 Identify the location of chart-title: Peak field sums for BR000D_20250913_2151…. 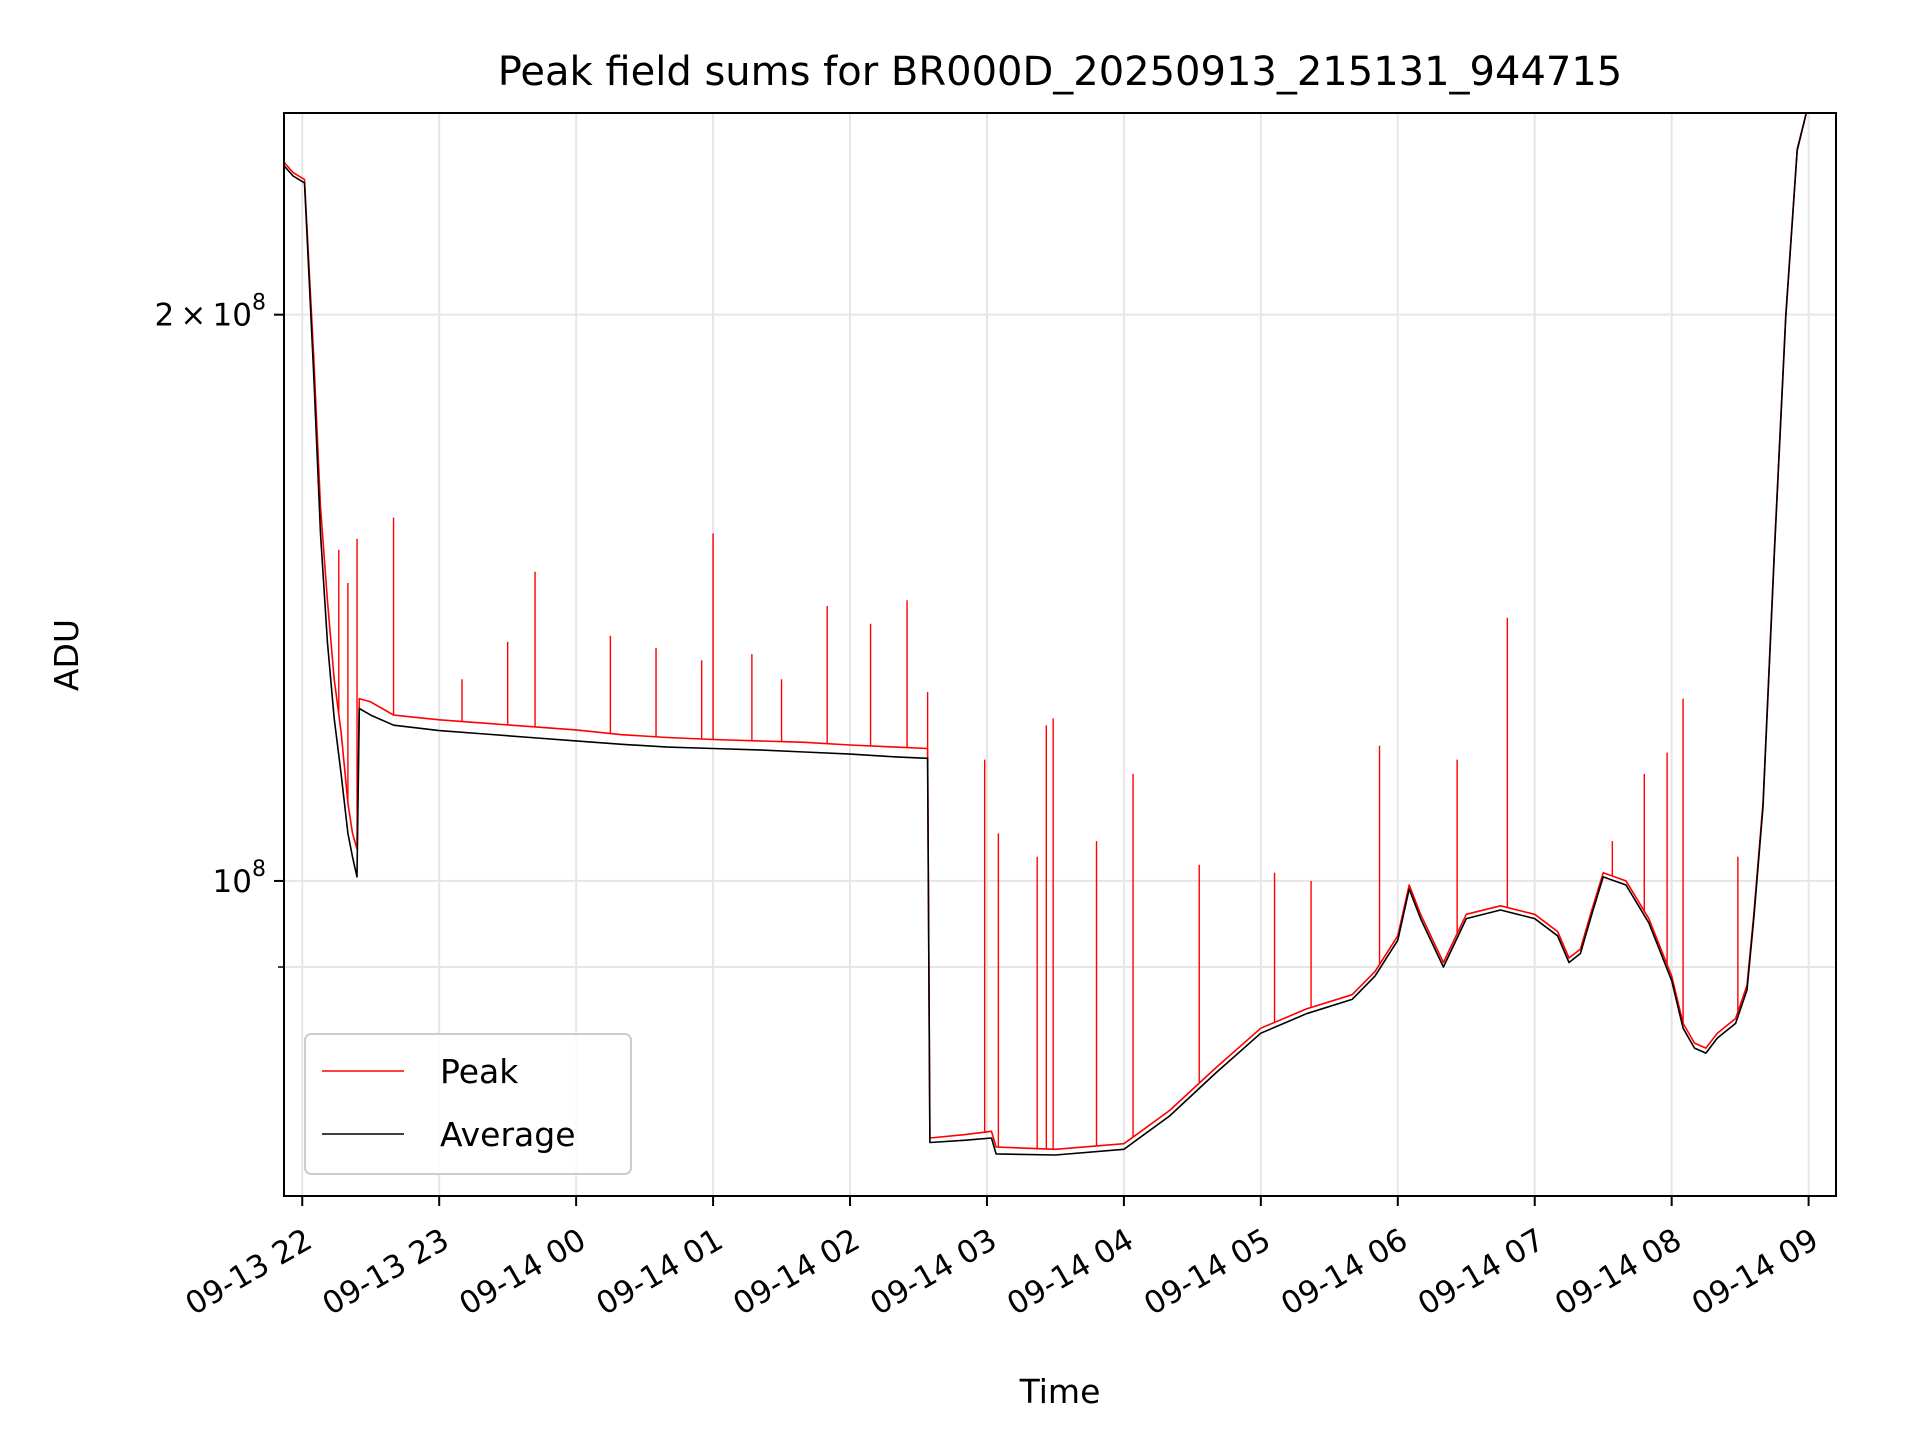
(1060, 72).